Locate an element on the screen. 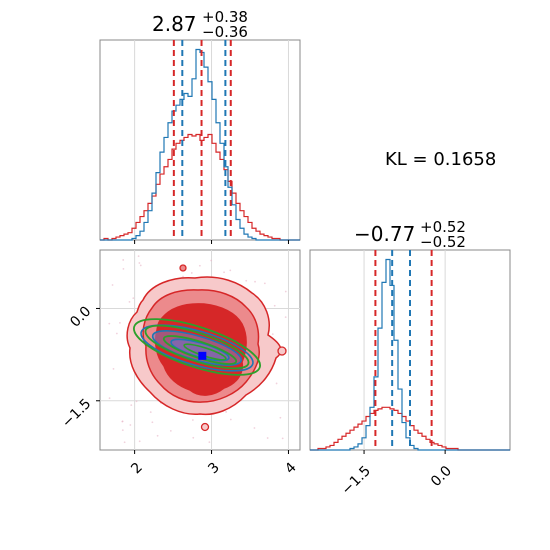  green-contour-outer is located at coordinates (197, 347).